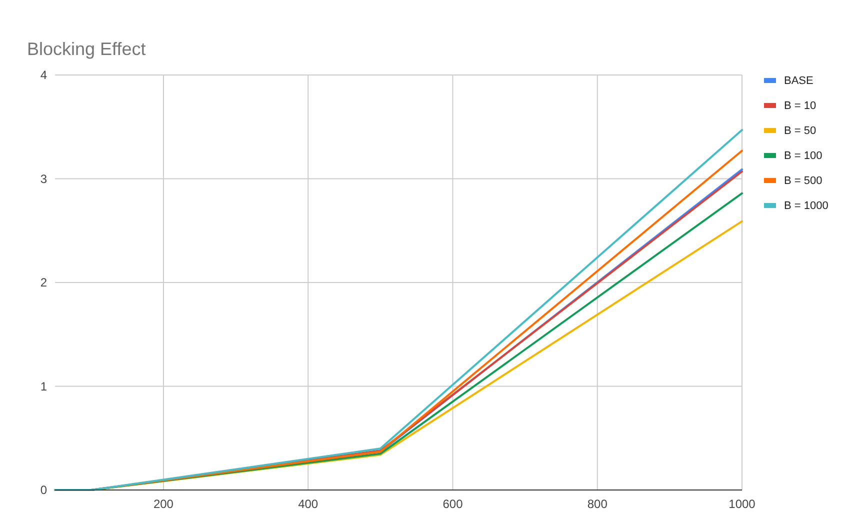 The image size is (858, 530). What do you see at coordinates (806, 206) in the screenshot?
I see `legend-label: B = 1000` at bounding box center [806, 206].